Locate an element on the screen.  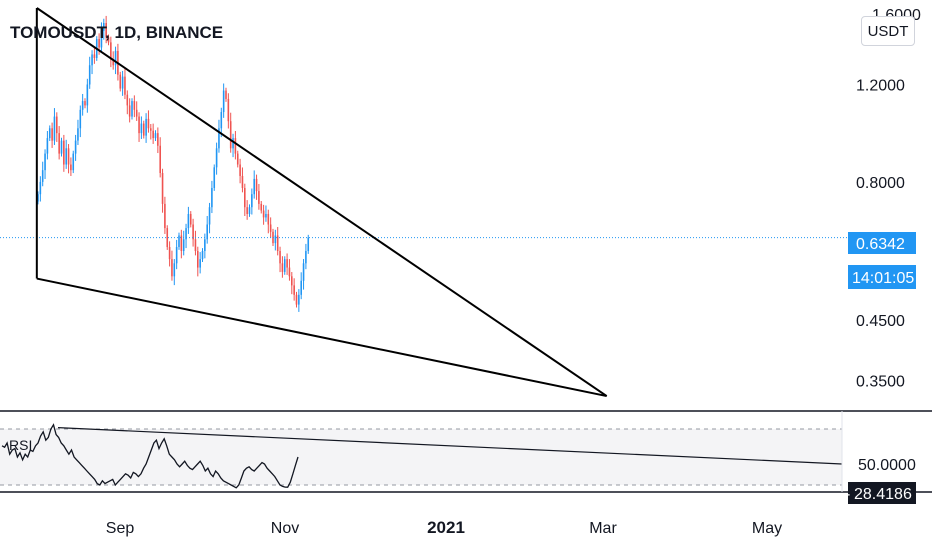
rsi-value-badge: - 28.4186 is located at coordinates (880, 493).